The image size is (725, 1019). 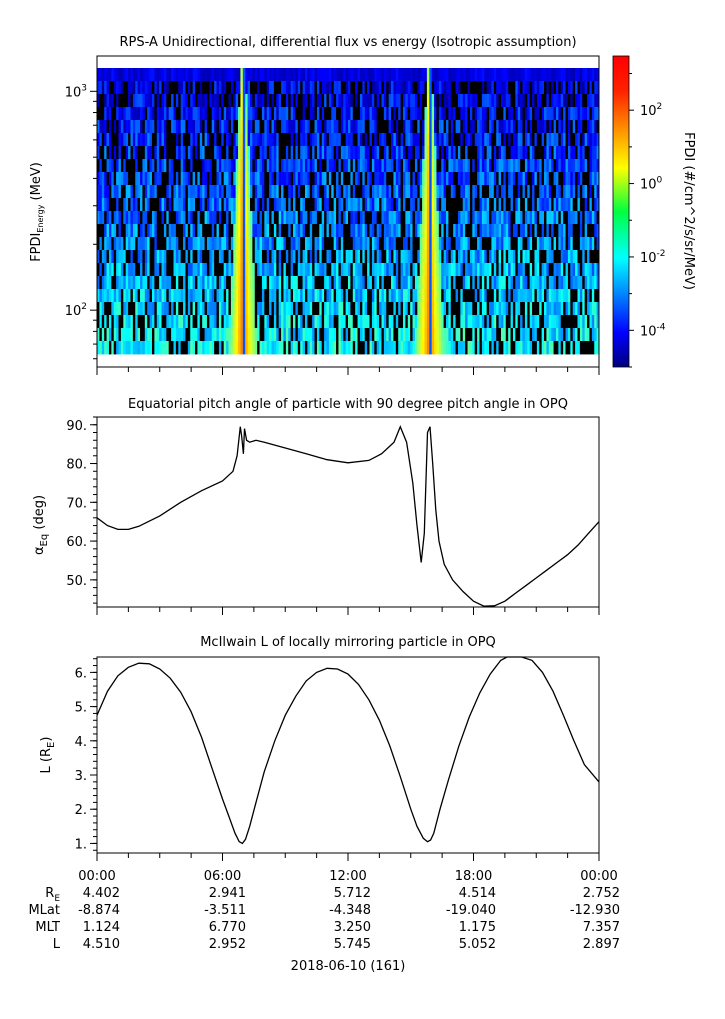 What do you see at coordinates (86, 755) in the screenshot?
I see `mcilwain-l-y-ticks: 1.2.3.4.5.6.` at bounding box center [86, 755].